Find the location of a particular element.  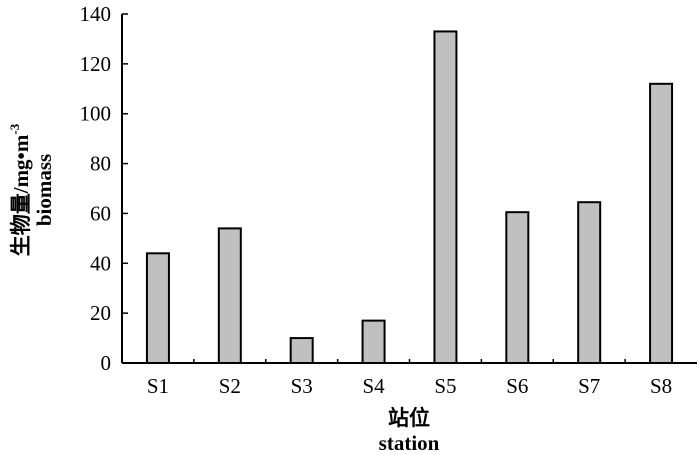

y-tick-label: 0 is located at coordinates (106, 363).